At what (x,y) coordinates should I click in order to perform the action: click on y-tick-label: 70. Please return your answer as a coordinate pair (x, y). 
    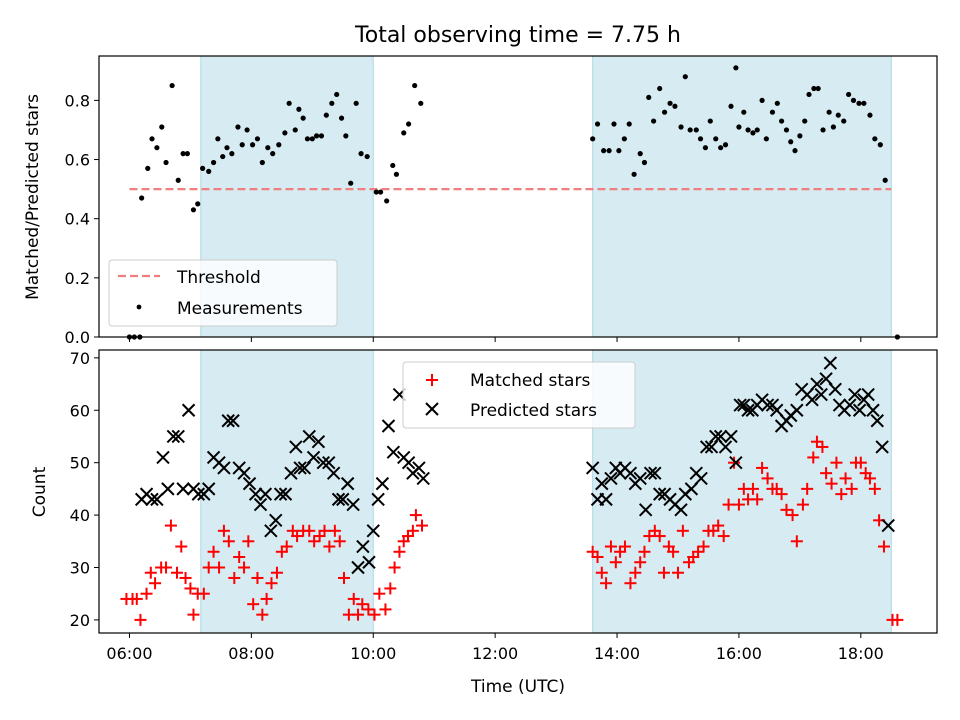
    Looking at the image, I should click on (80, 358).